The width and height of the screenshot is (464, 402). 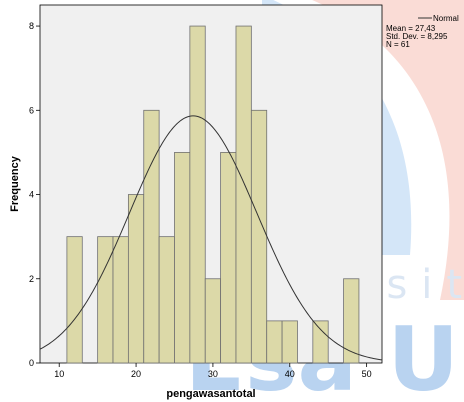 What do you see at coordinates (417, 36) in the screenshot?
I see `legend-stat: Std. Dev. = 8,295` at bounding box center [417, 36].